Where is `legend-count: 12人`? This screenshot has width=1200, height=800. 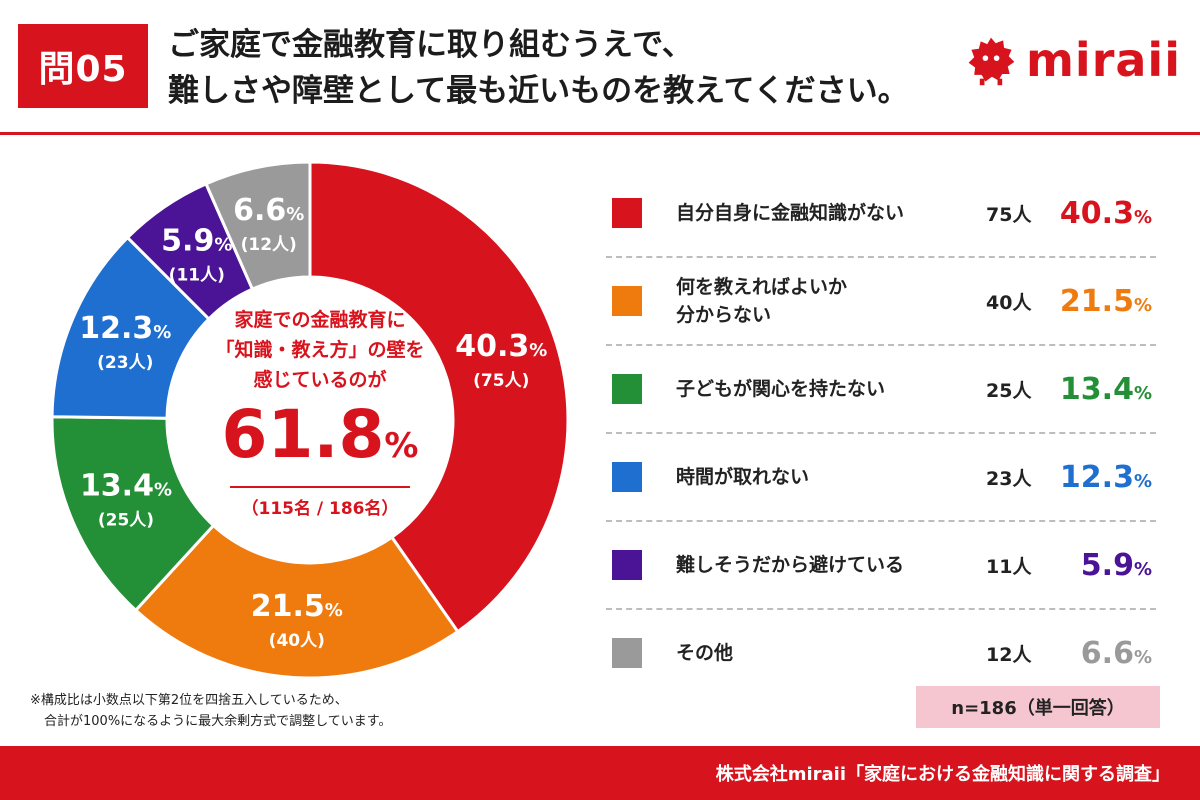
legend-count: 12人 is located at coordinates (1009, 654).